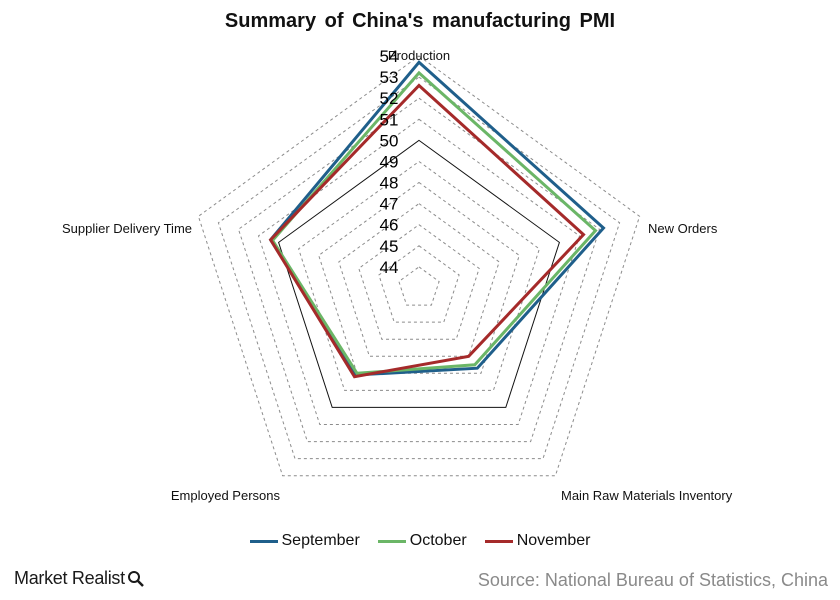 This screenshot has height=600, width=840. I want to click on legend-label-november: November, so click(553, 540).